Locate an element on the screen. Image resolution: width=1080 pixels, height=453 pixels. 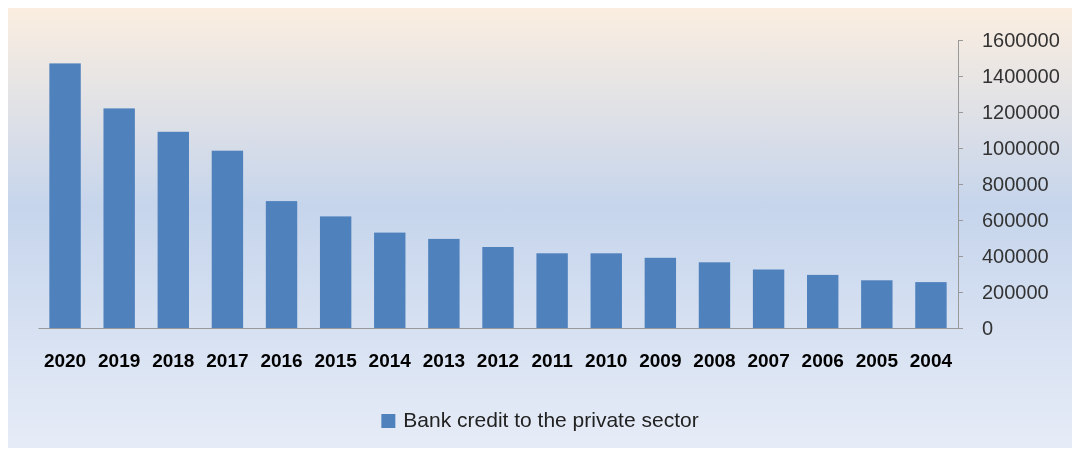
legend-label: Bank credit to the private sector is located at coordinates (551, 419).